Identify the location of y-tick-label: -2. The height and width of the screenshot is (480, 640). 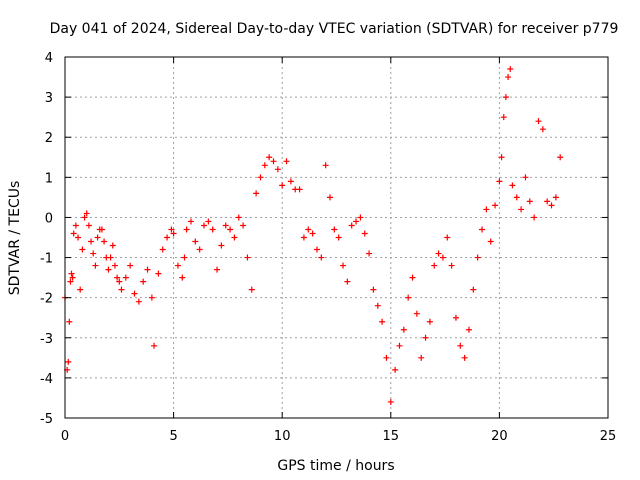
(46, 299).